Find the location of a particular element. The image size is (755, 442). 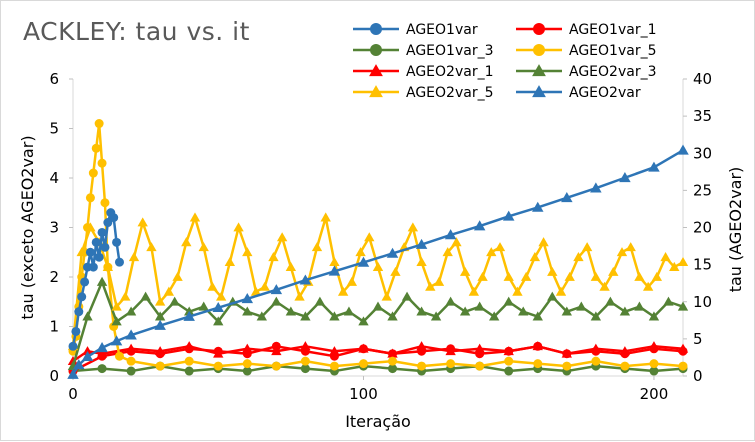

y-tick-label: 0 is located at coordinates (54, 376).